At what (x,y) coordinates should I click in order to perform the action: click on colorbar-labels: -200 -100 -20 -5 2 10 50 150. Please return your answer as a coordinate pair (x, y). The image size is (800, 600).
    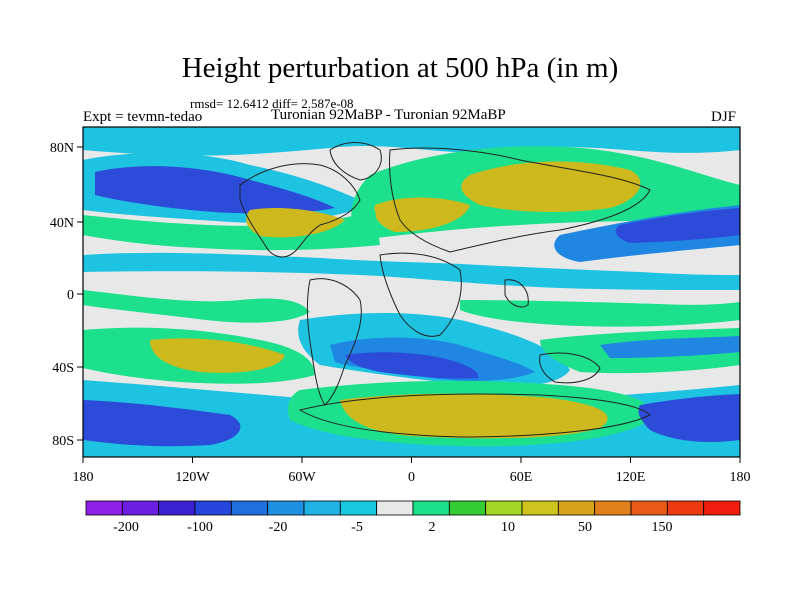
    Looking at the image, I should click on (392, 527).